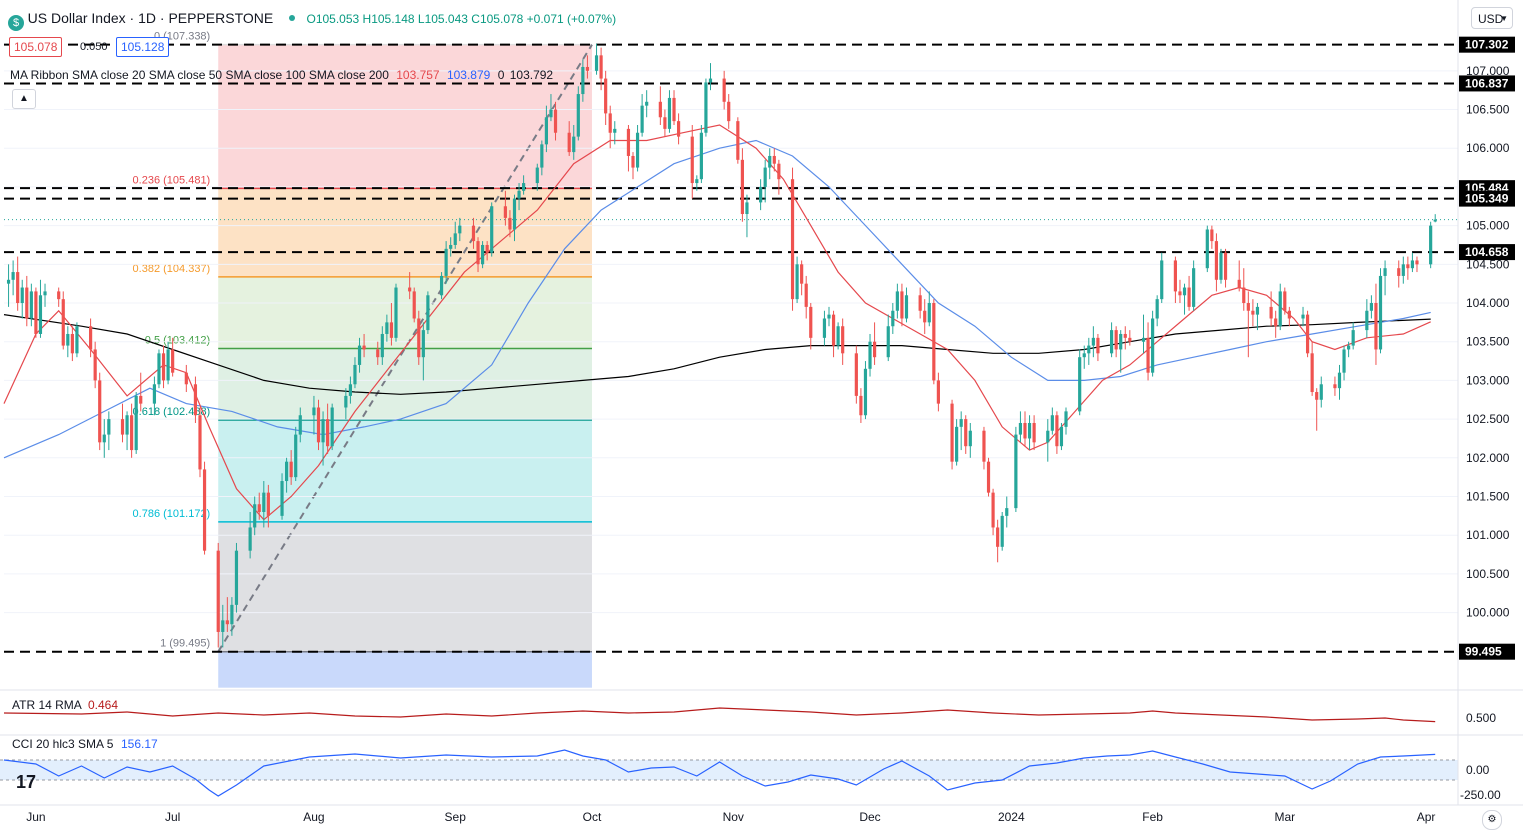 The width and height of the screenshot is (1523, 833). Describe the element at coordinates (1426, 817) in the screenshot. I see `time-tick-label: Apr` at that location.